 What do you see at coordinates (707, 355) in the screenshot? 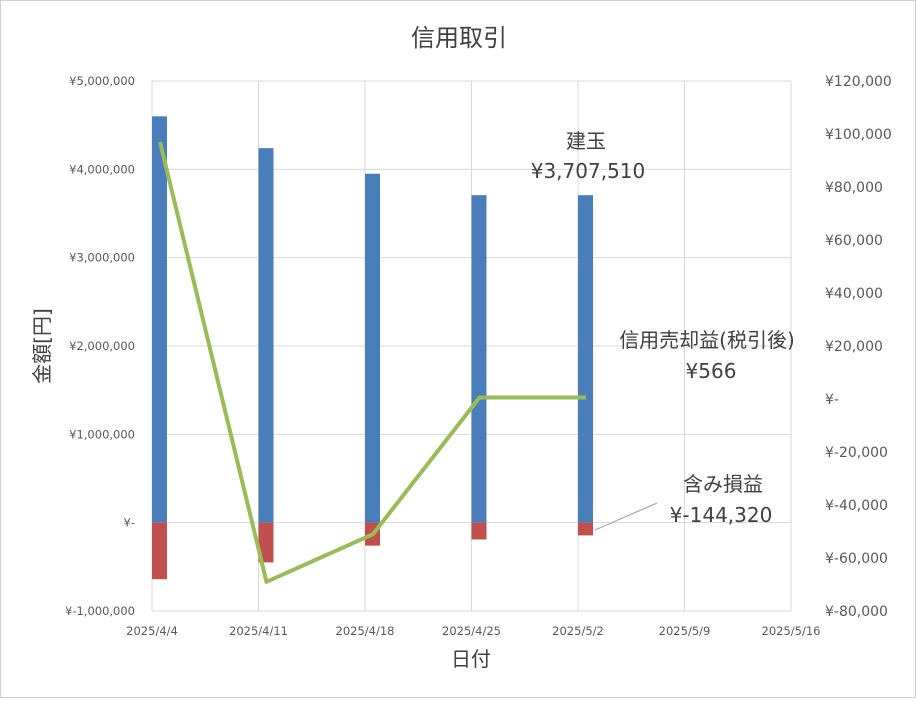
I see `annotation-profit: 信用売却益(税引後) ¥566` at bounding box center [707, 355].